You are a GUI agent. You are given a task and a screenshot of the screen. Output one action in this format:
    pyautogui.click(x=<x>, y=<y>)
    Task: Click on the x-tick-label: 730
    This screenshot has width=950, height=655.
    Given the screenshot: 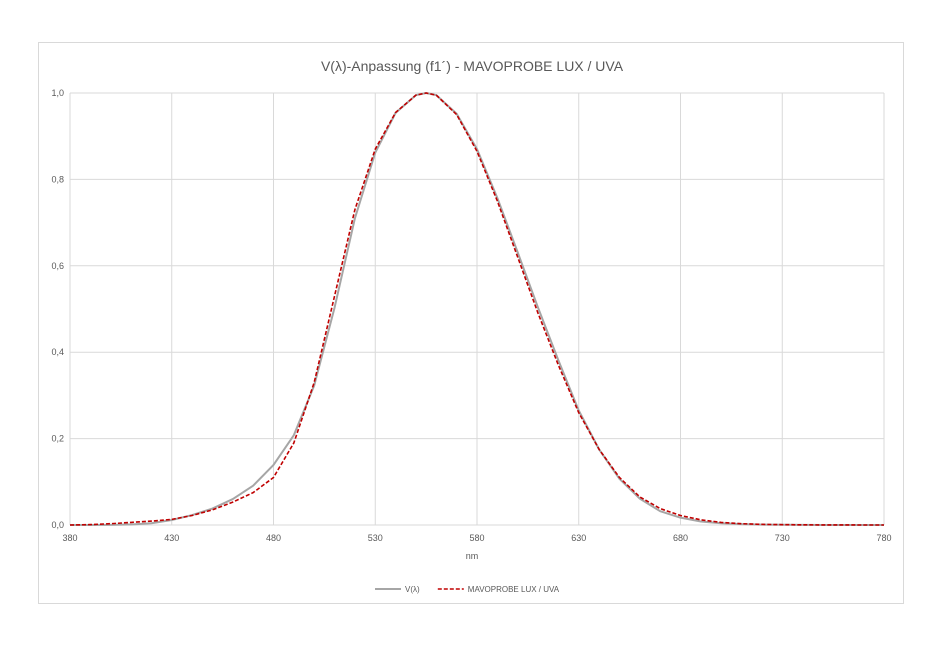 What is the action you would take?
    pyautogui.click(x=782, y=538)
    